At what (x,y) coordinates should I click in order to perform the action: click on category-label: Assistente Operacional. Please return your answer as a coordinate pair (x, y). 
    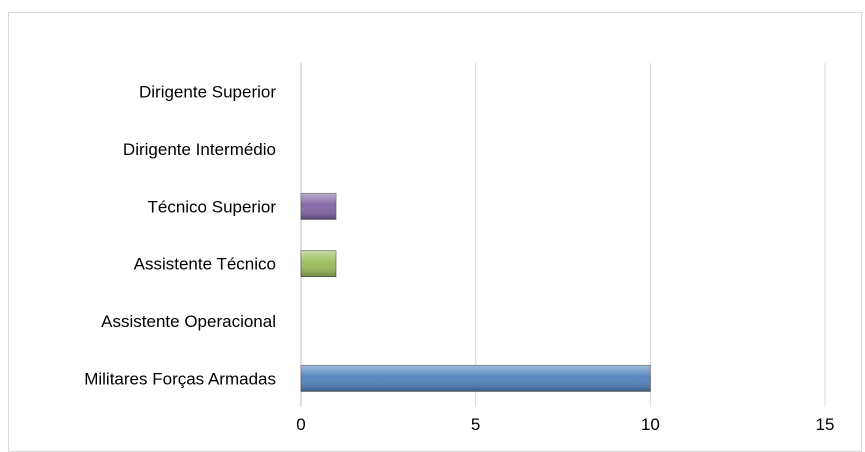
    Looking at the image, I should click on (188, 321).